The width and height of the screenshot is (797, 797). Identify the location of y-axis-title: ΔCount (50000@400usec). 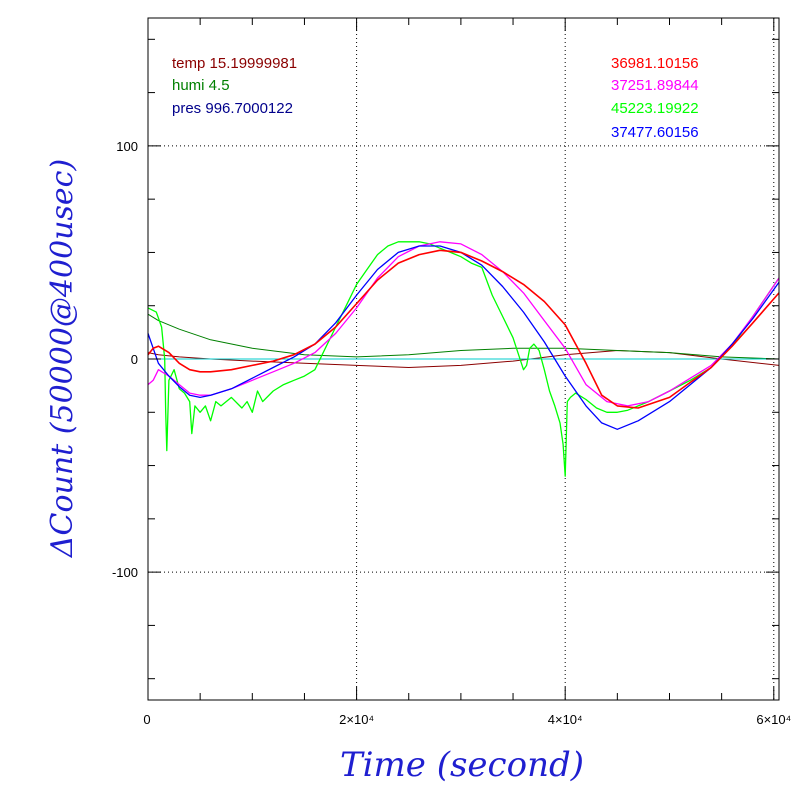
(62, 358).